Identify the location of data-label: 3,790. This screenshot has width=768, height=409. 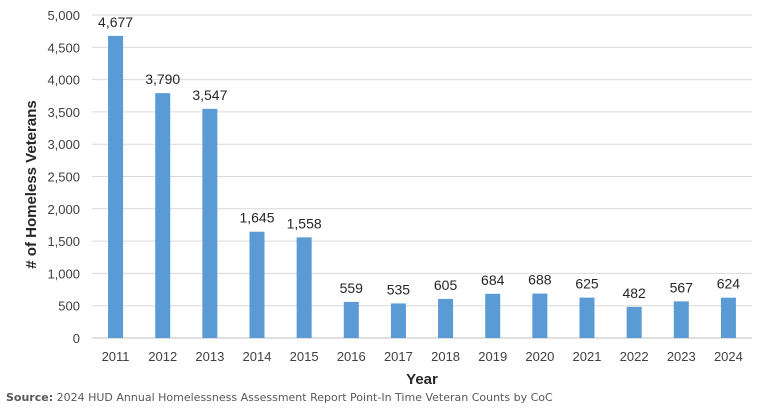
(162, 79).